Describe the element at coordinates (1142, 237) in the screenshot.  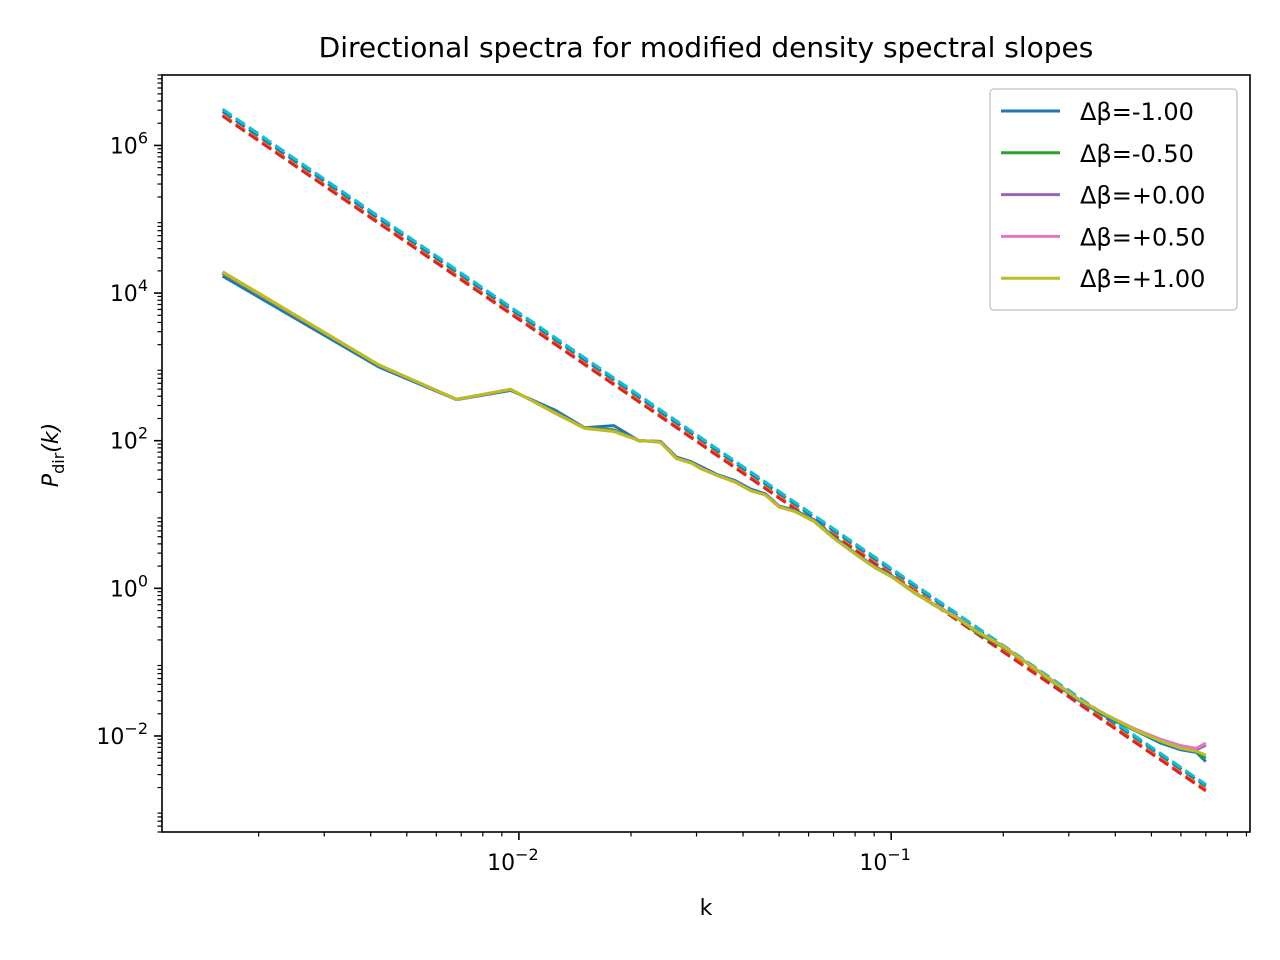
I see `legend-label-3: Δβ=+0.50` at that location.